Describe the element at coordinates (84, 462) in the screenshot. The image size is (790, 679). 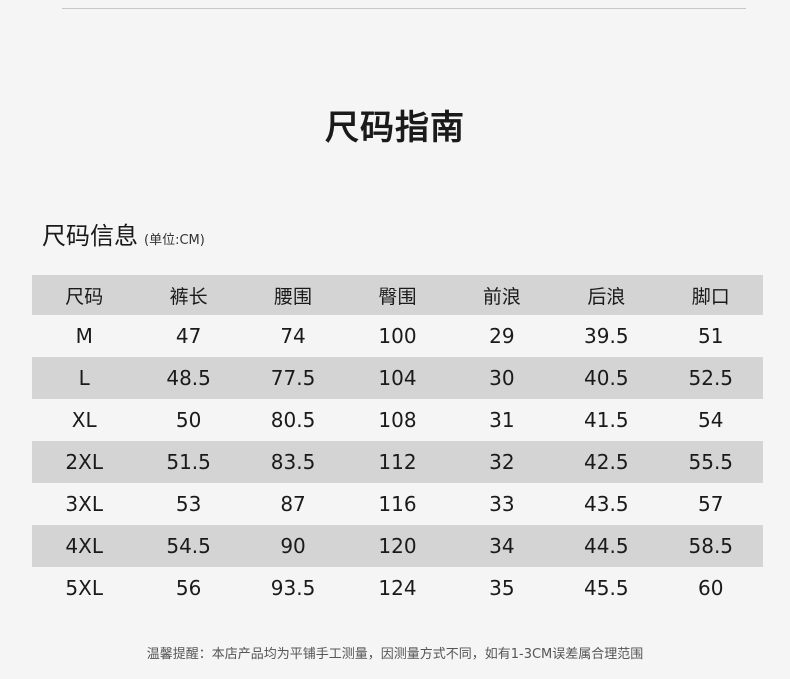
I see `table-cell: 2XL` at that location.